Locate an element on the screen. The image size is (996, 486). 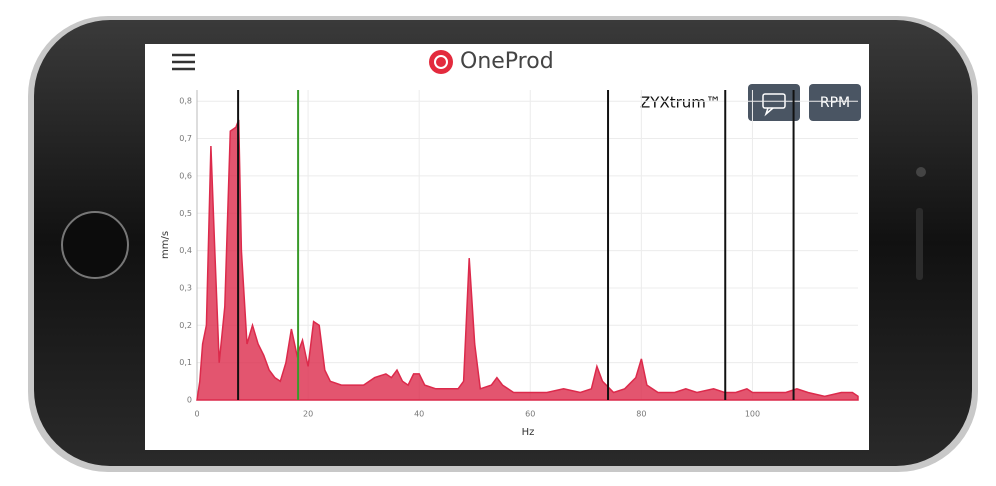
camera is located at coordinates (921, 172).